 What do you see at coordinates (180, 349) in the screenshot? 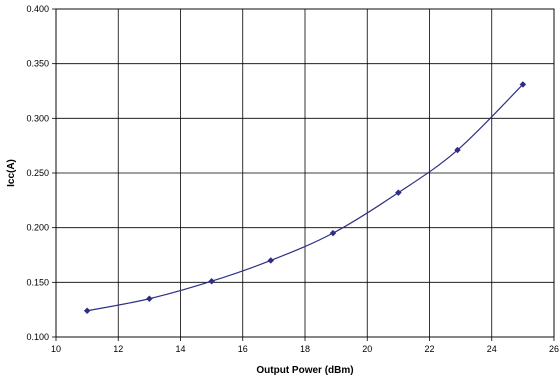
I see `x-tick-label: 14` at bounding box center [180, 349].